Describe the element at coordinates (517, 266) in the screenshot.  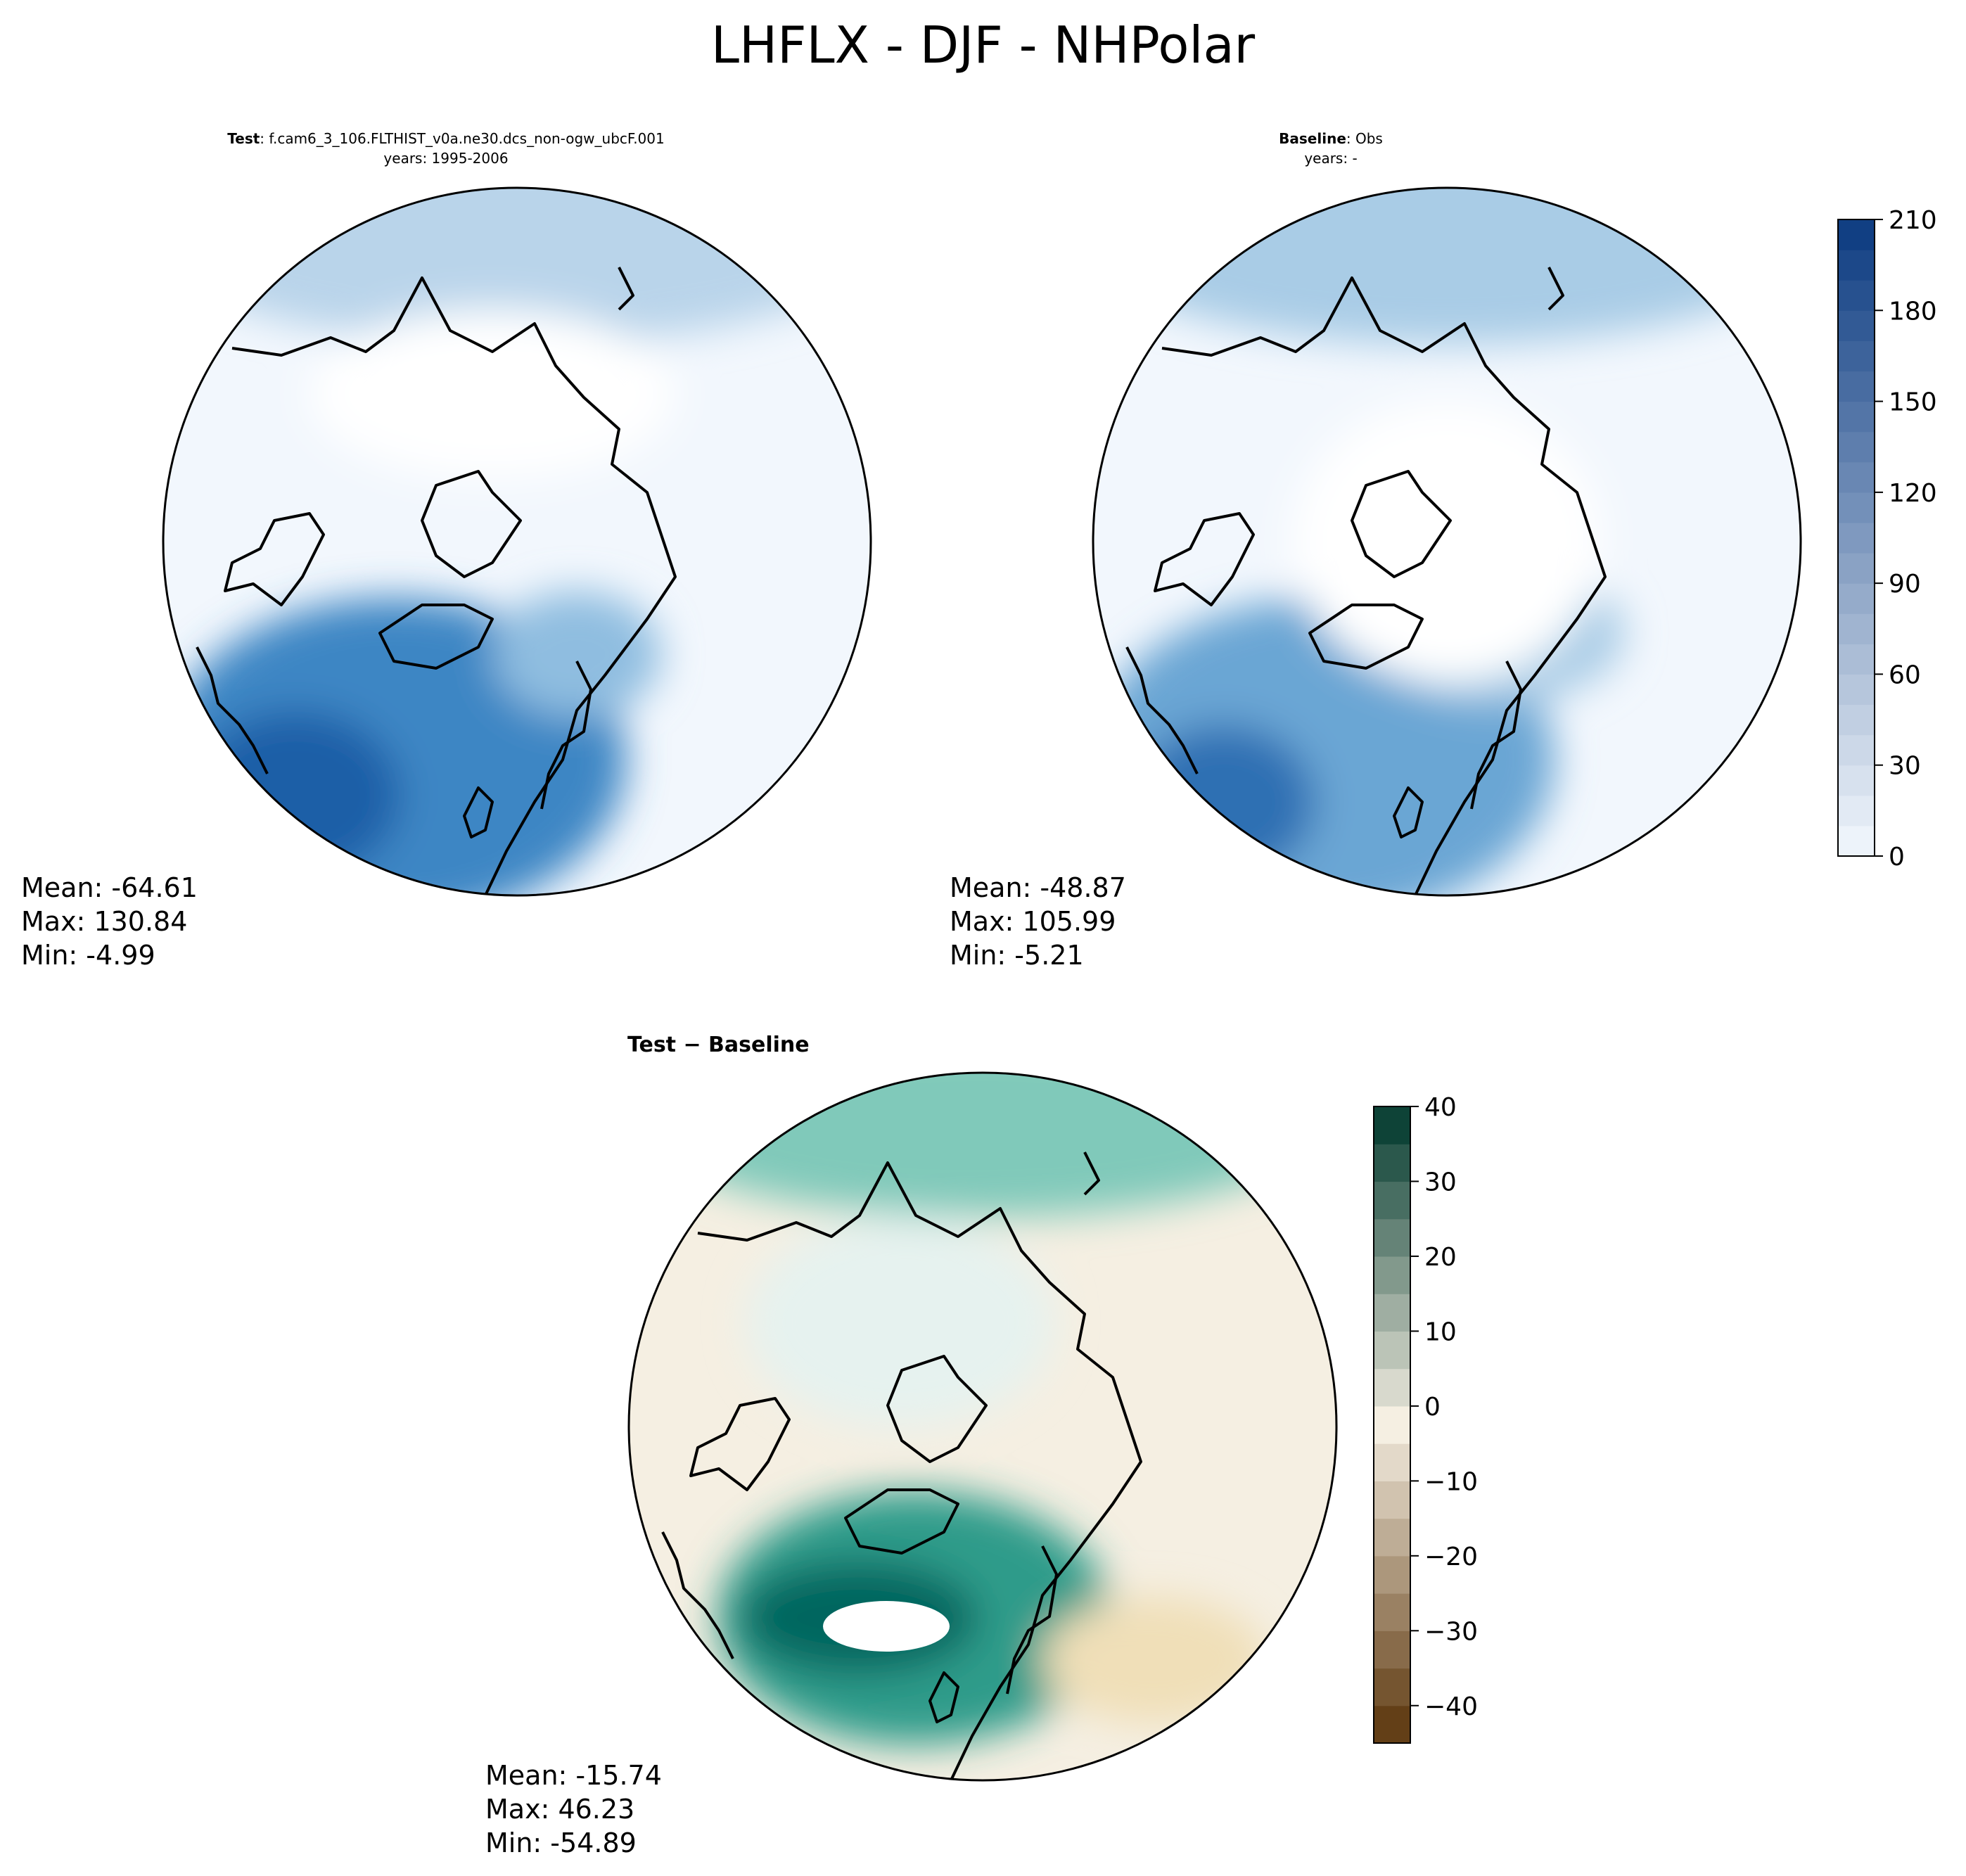
I see `test-pacific-band` at that location.